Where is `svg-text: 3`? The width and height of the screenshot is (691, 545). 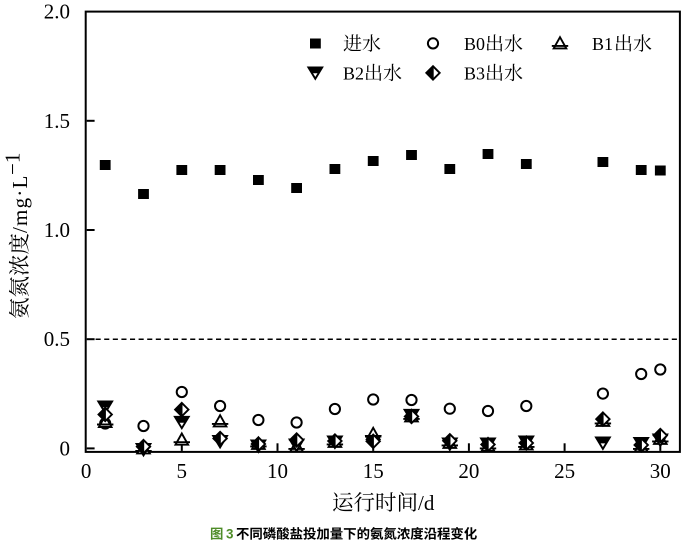 svg-text: 3 is located at coordinates (229, 534).